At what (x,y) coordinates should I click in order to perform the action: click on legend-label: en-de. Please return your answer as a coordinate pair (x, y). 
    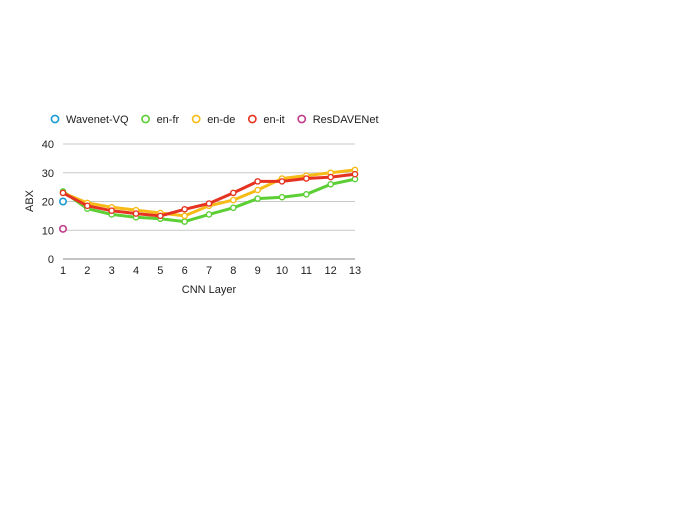
    Looking at the image, I should click on (221, 120).